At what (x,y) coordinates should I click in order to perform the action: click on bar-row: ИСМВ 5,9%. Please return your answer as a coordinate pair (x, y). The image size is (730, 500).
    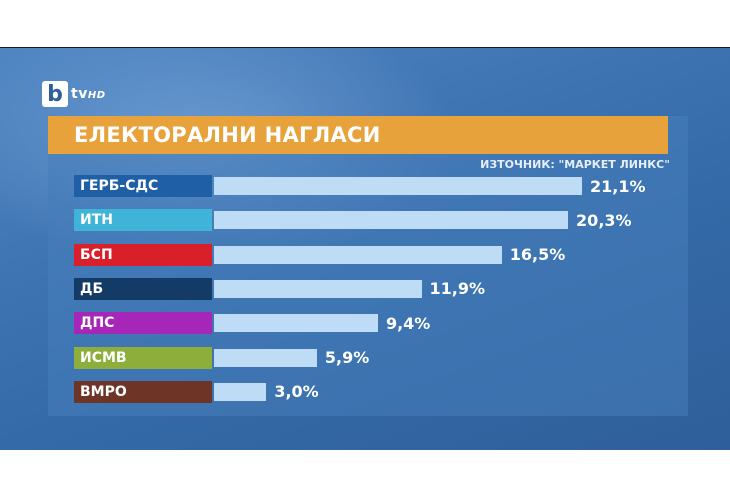
    Looking at the image, I should click on (365, 357).